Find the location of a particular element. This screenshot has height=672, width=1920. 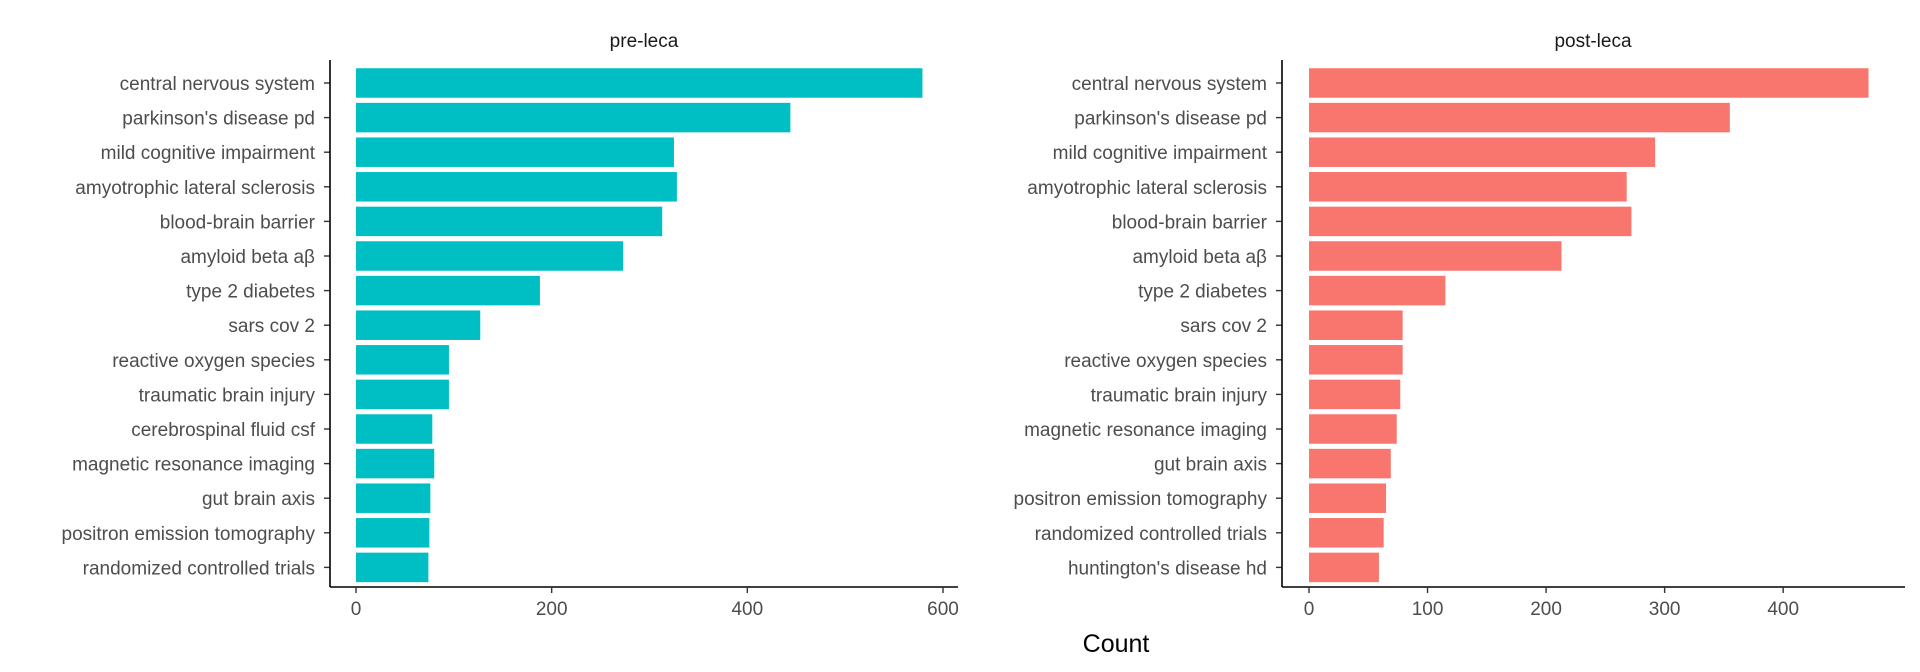

y-tick-label: huntington's disease hd is located at coordinates (1167, 568).